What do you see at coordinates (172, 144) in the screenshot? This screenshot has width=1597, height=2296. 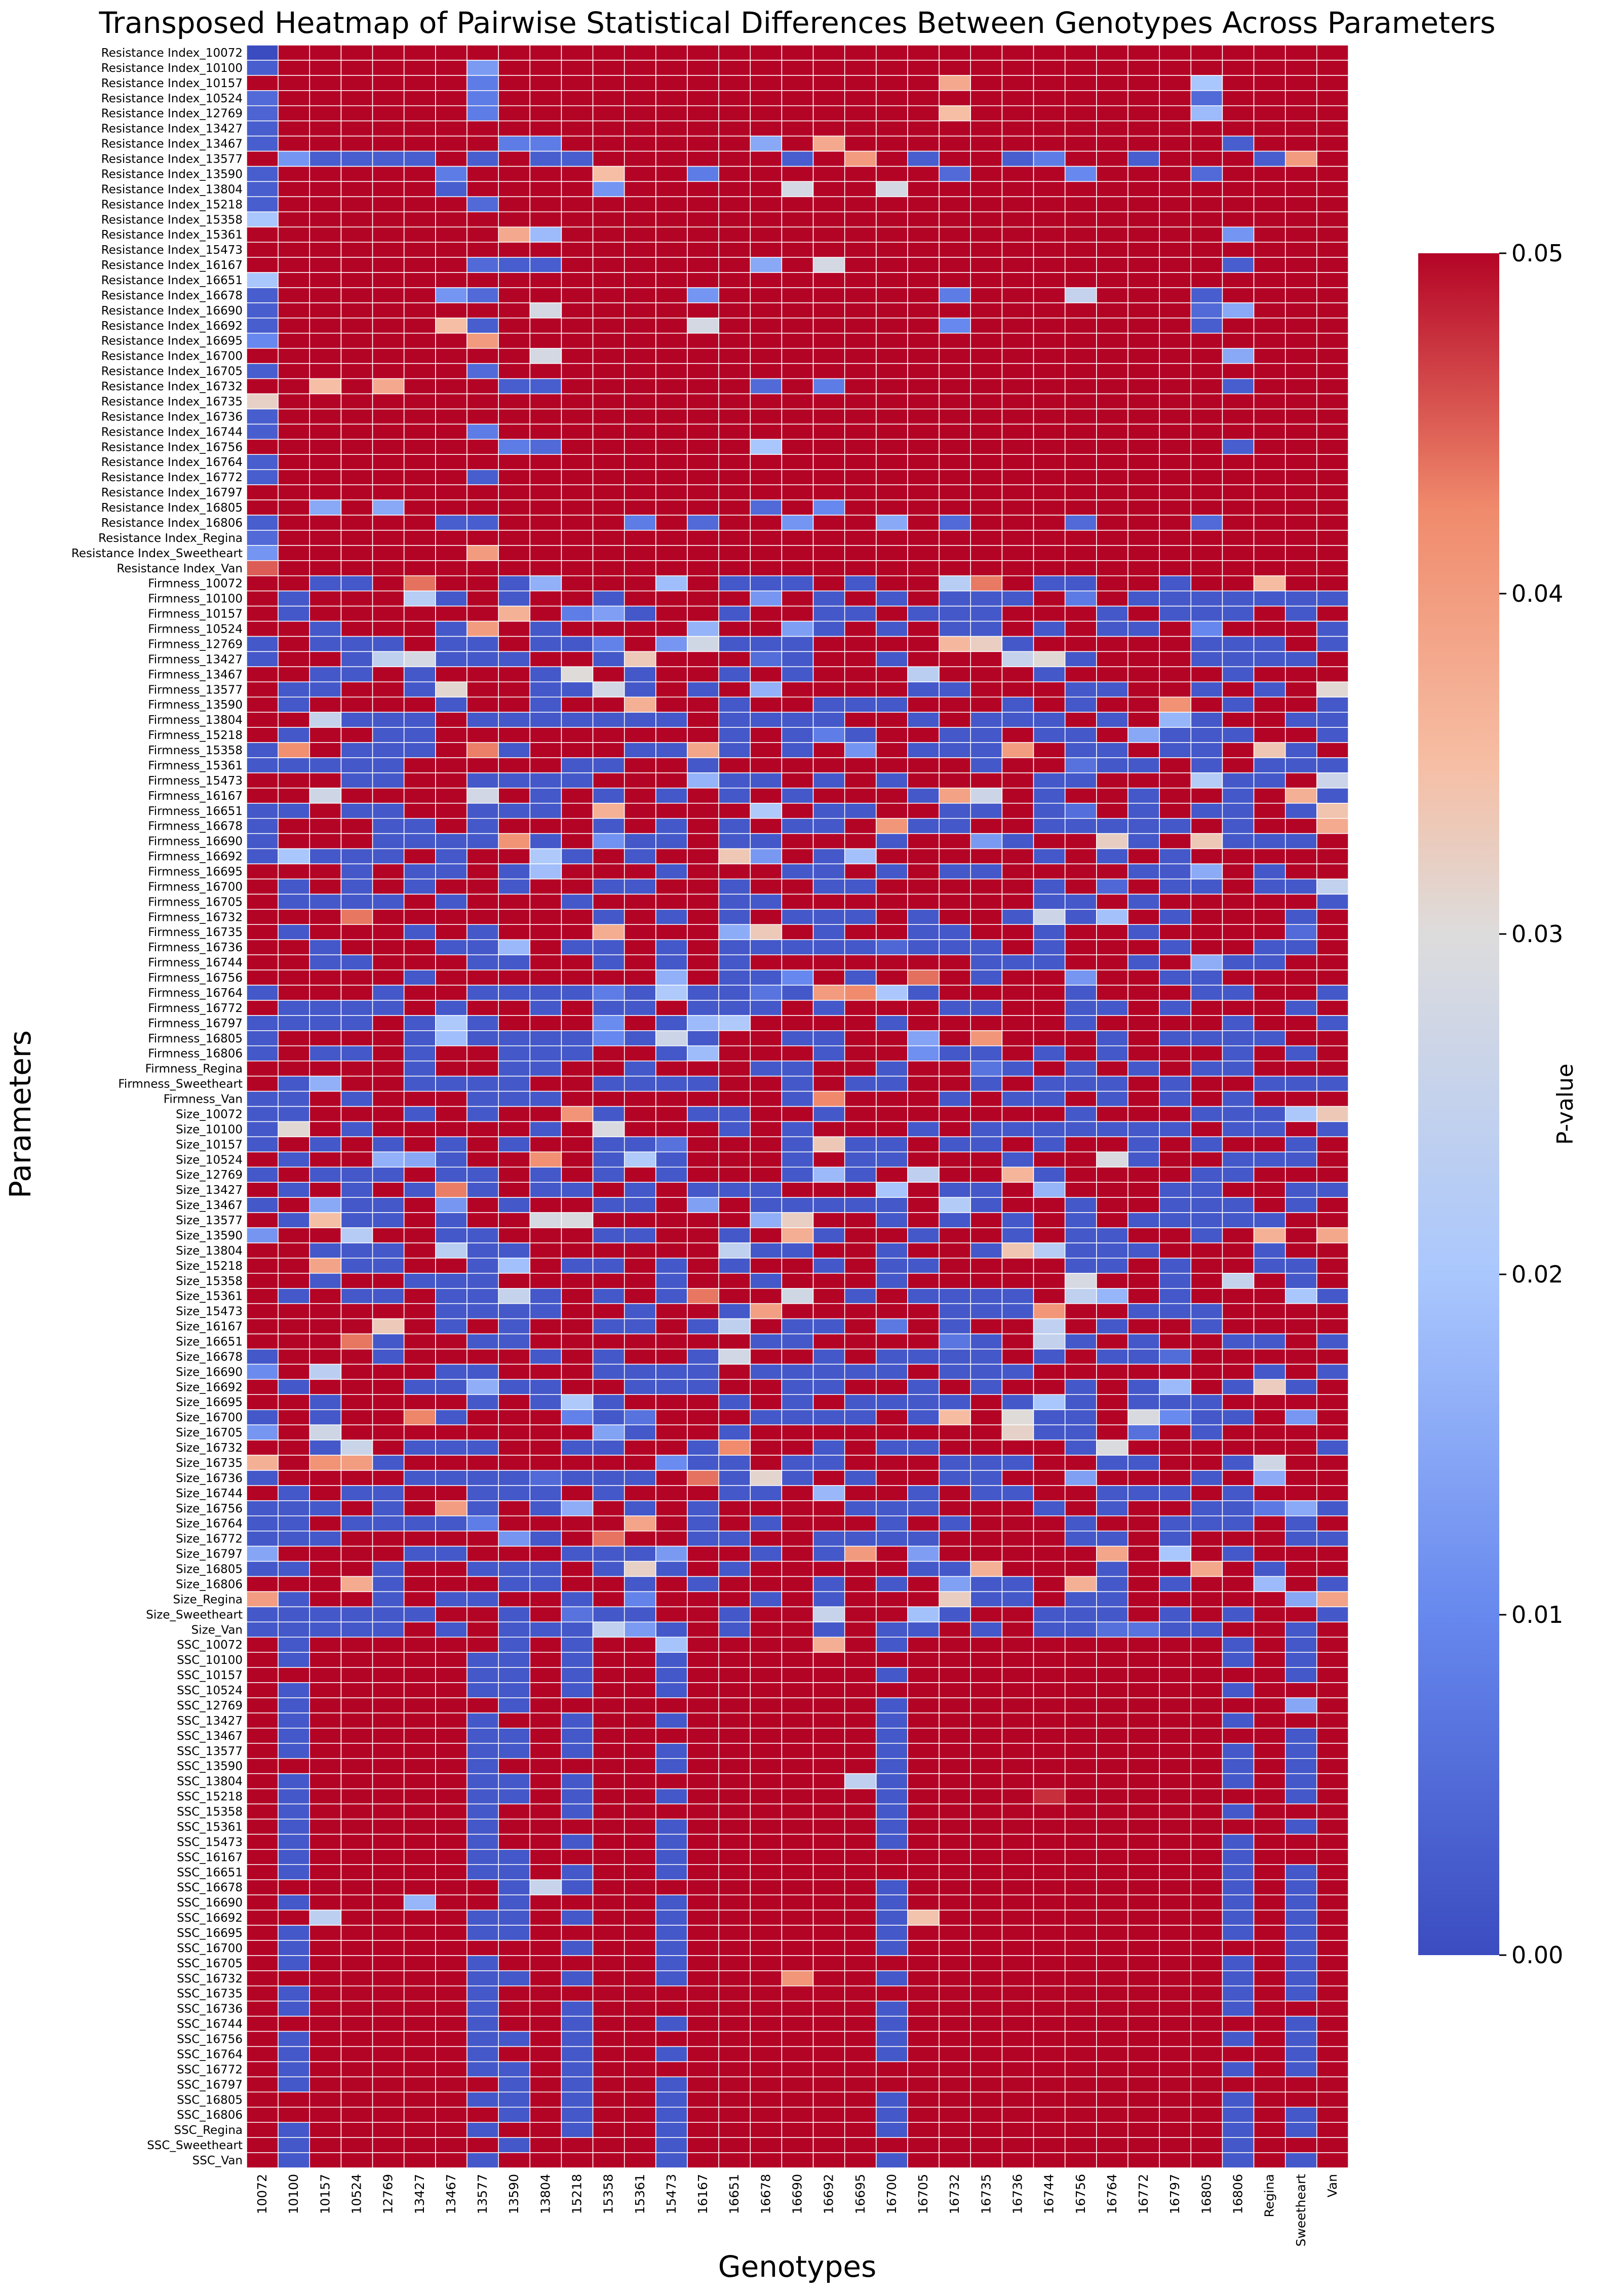 I see `row-label: Resistance Index_13467` at bounding box center [172, 144].